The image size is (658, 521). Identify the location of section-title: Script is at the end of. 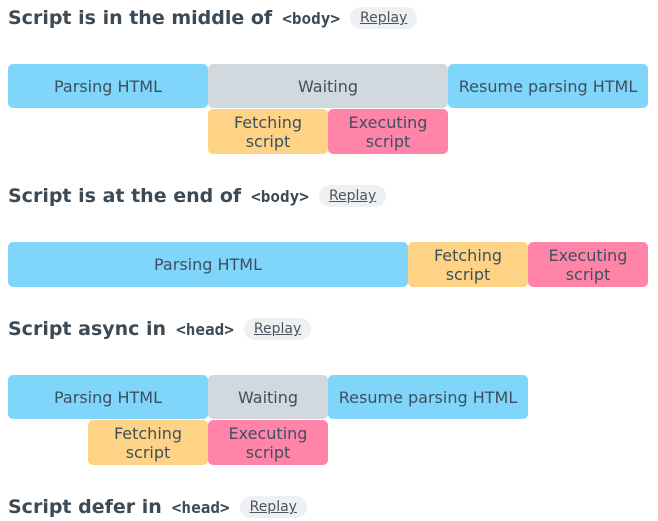
(125, 196).